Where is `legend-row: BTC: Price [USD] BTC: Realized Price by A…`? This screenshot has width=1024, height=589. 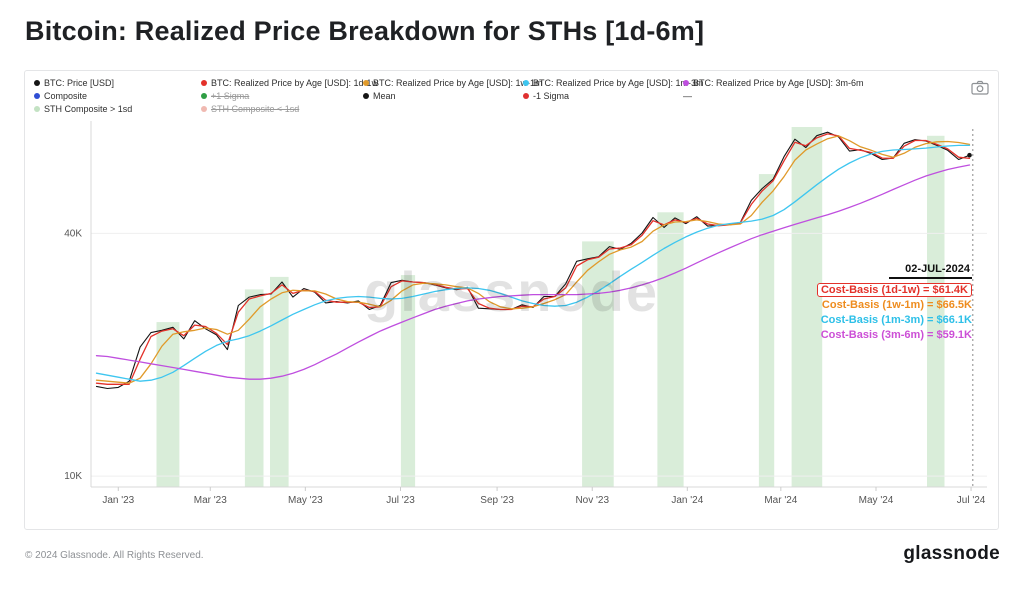
legend-row: BTC: Price [USD] BTC: Realized Price by A… is located at coordinates (494, 83).